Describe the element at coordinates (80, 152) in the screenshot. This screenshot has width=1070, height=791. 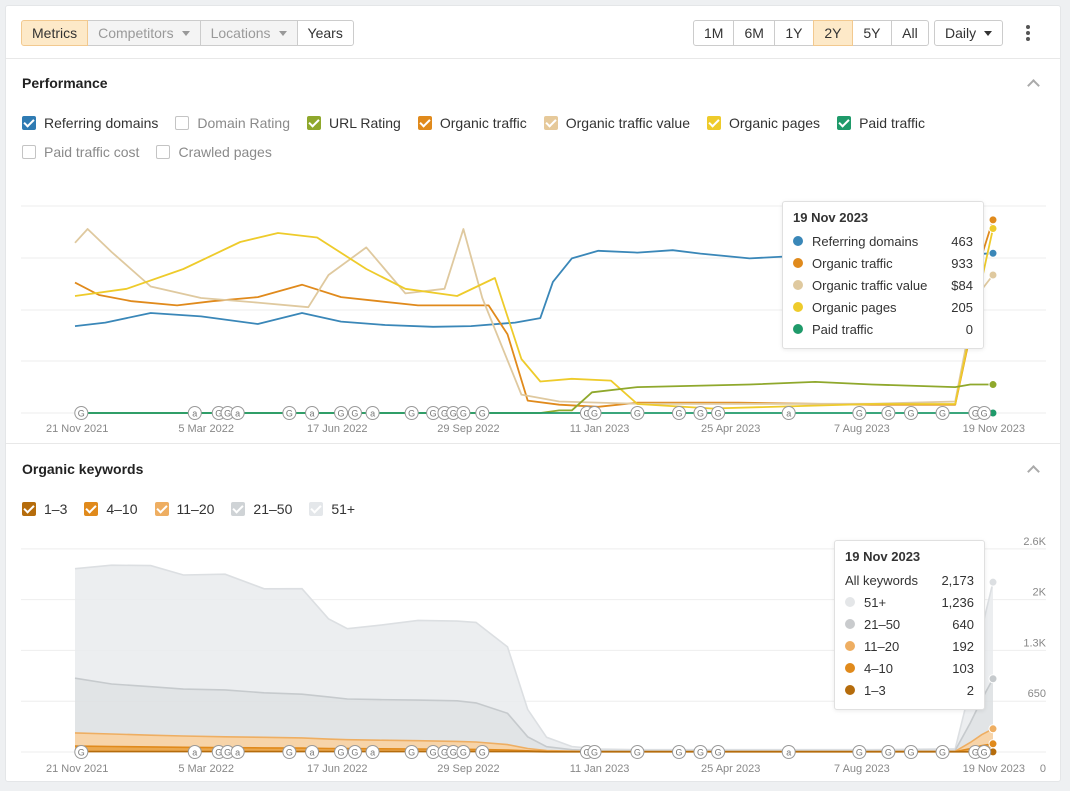
I see `legend-toggle-paid-traffic-cost: Paid traffic cost` at that location.